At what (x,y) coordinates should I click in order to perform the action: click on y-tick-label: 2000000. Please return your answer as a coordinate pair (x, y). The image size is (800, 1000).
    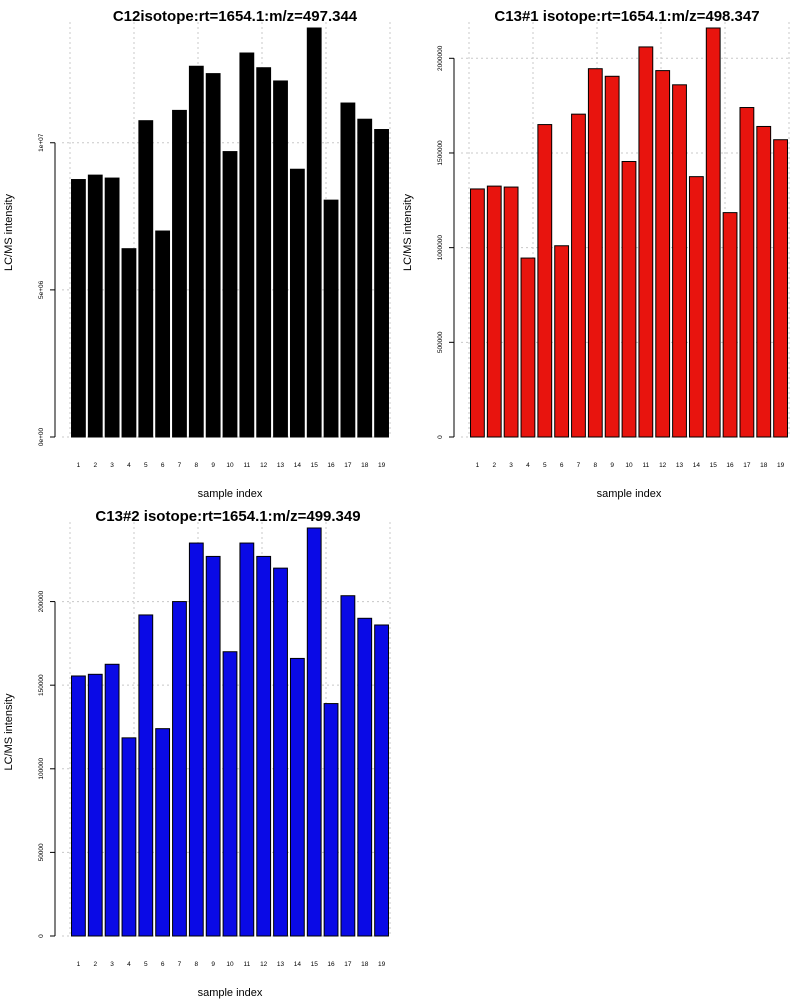
    Looking at the image, I should click on (440, 58).